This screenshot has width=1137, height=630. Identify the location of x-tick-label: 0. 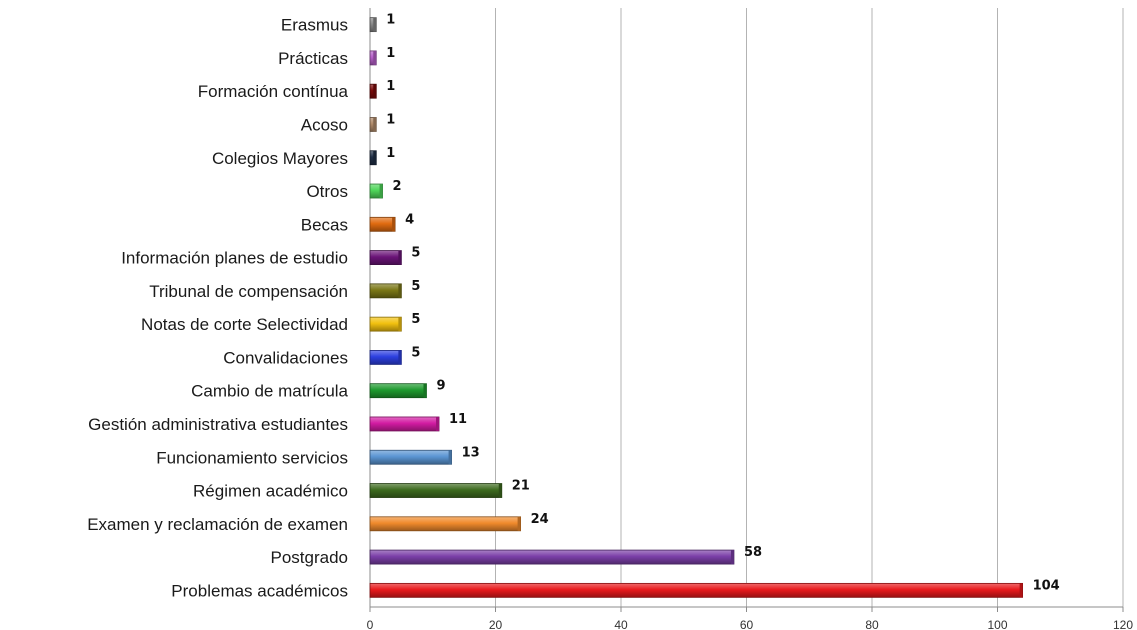
(370, 624).